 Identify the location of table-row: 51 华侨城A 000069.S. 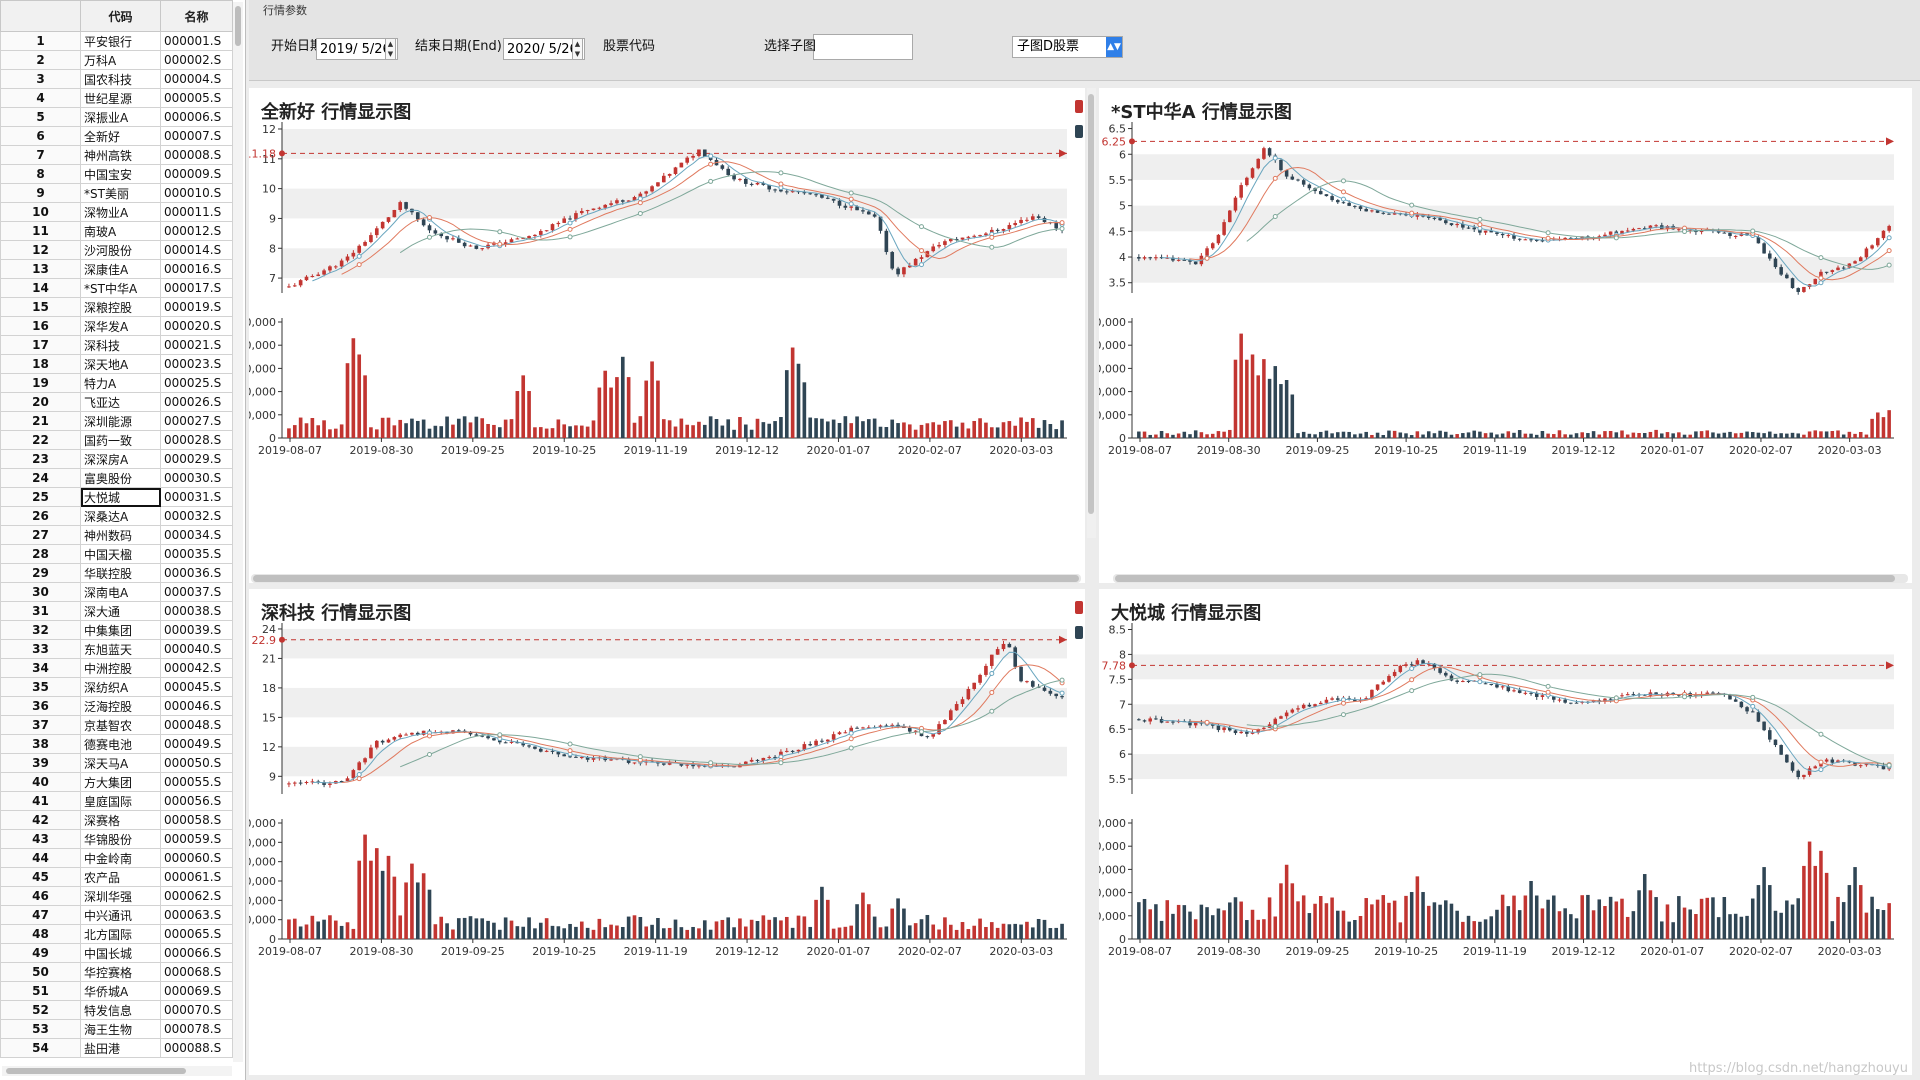
(116, 991).